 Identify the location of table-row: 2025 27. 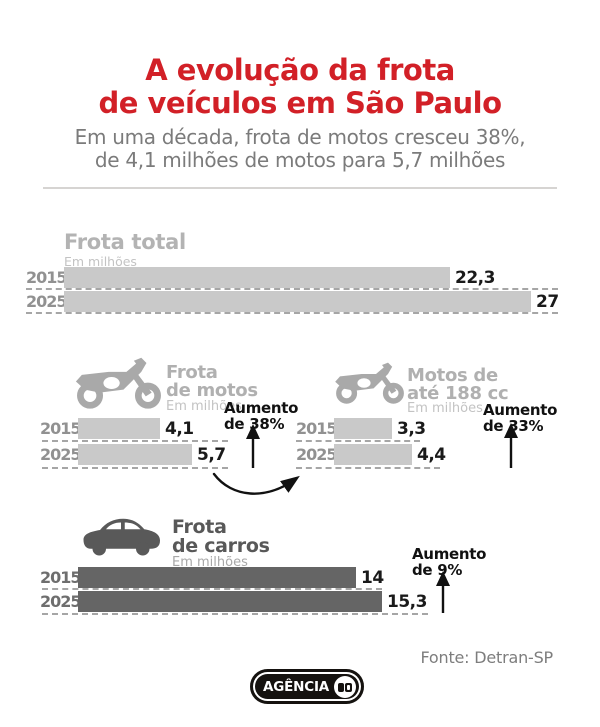
(292, 301).